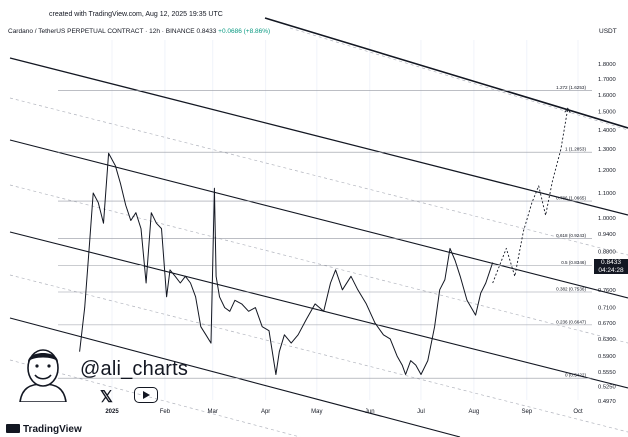 The width and height of the screenshot is (628, 437). Describe the element at coordinates (573, 262) in the screenshot. I see `fib-label-3: 0.5 (0.8346)` at that location.